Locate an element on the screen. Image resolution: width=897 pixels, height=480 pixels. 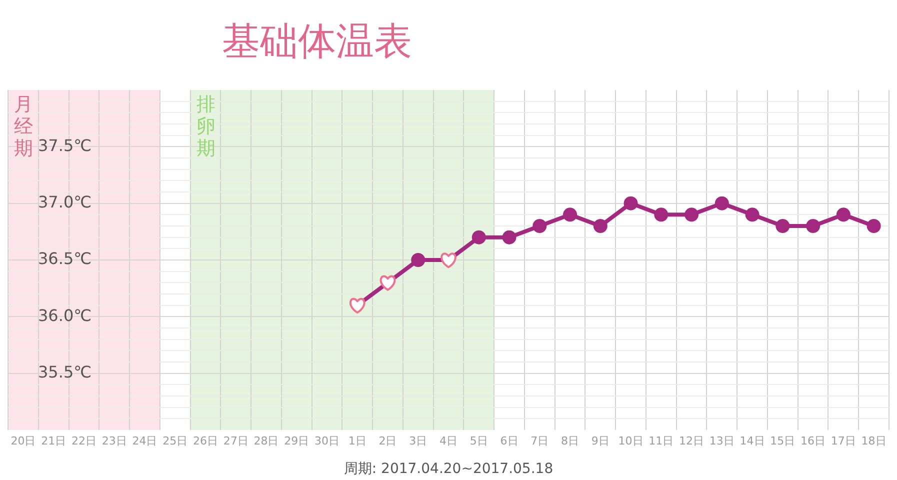
x-tick-label: 27日 is located at coordinates (235, 441).